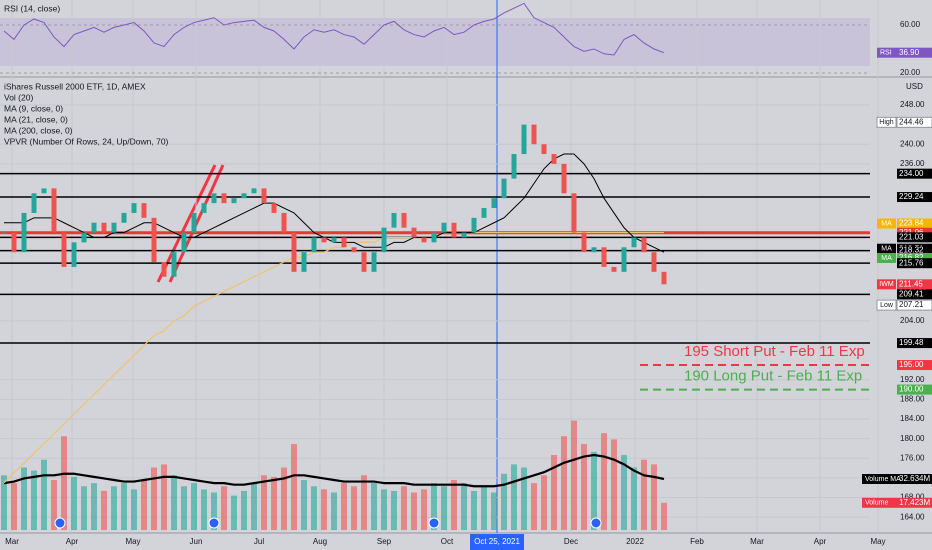  I want to click on price-label: 207.21, so click(911, 304).